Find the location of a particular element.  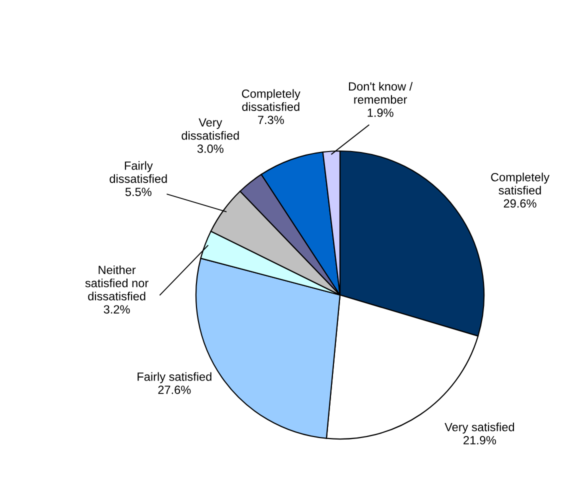

data-label: 27.6% is located at coordinates (174, 390).